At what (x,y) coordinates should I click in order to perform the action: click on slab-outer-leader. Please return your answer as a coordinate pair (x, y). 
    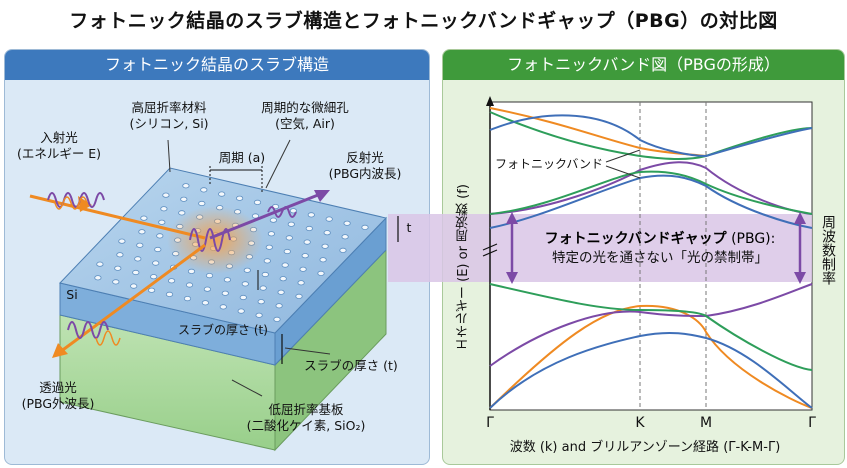
    Looking at the image, I should click on (307, 351).